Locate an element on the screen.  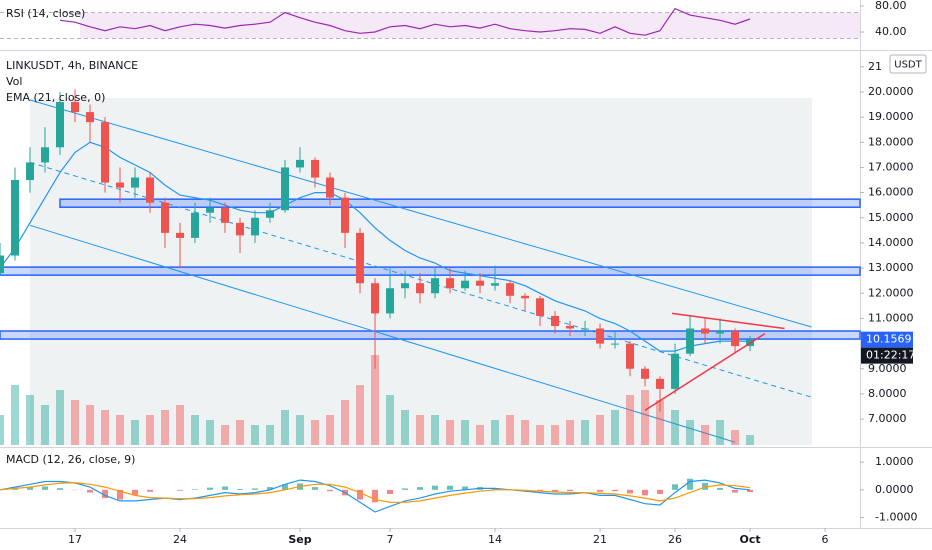
countdown: 01:22:17 is located at coordinates (890, 355).